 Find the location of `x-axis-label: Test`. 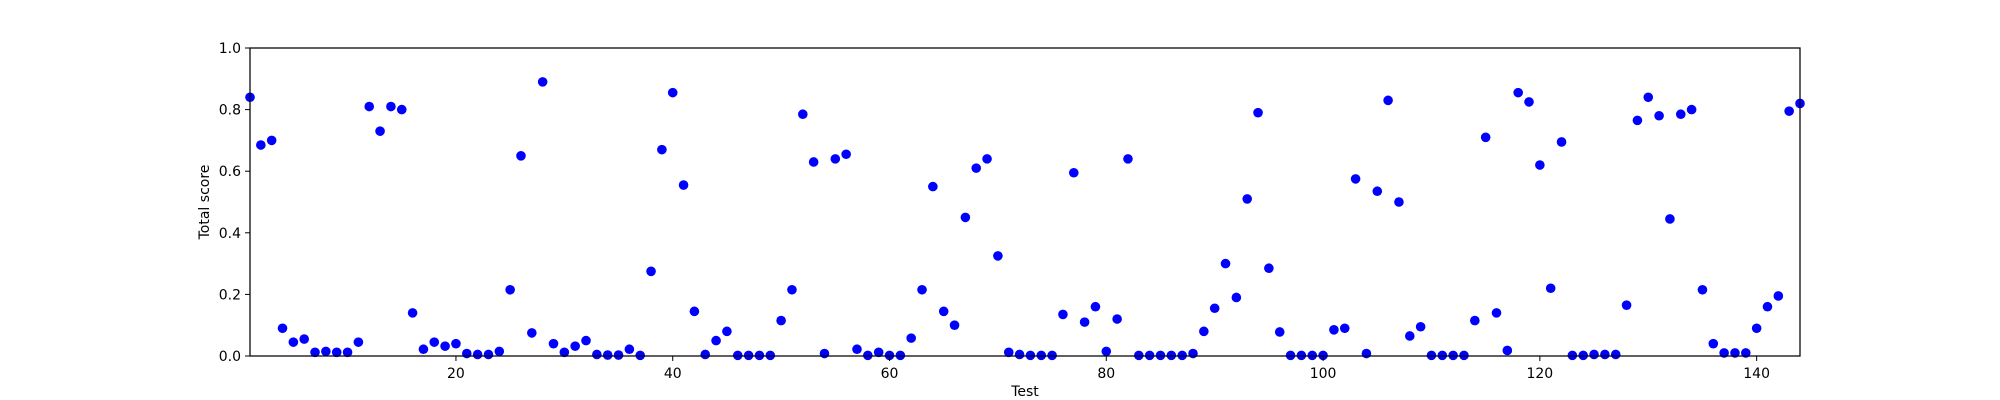

x-axis-label: Test is located at coordinates (1024, 392).